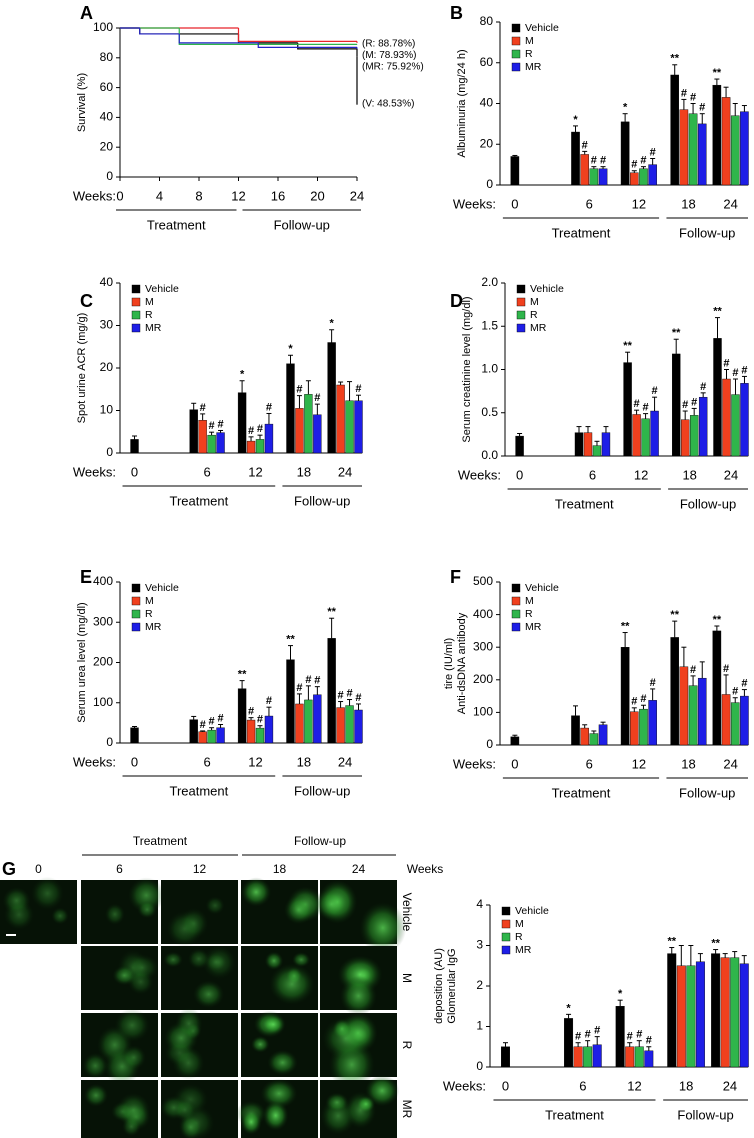 The height and width of the screenshot is (1138, 754). Describe the element at coordinates (218, 38) in the screenshot. I see `survival-step` at that location.